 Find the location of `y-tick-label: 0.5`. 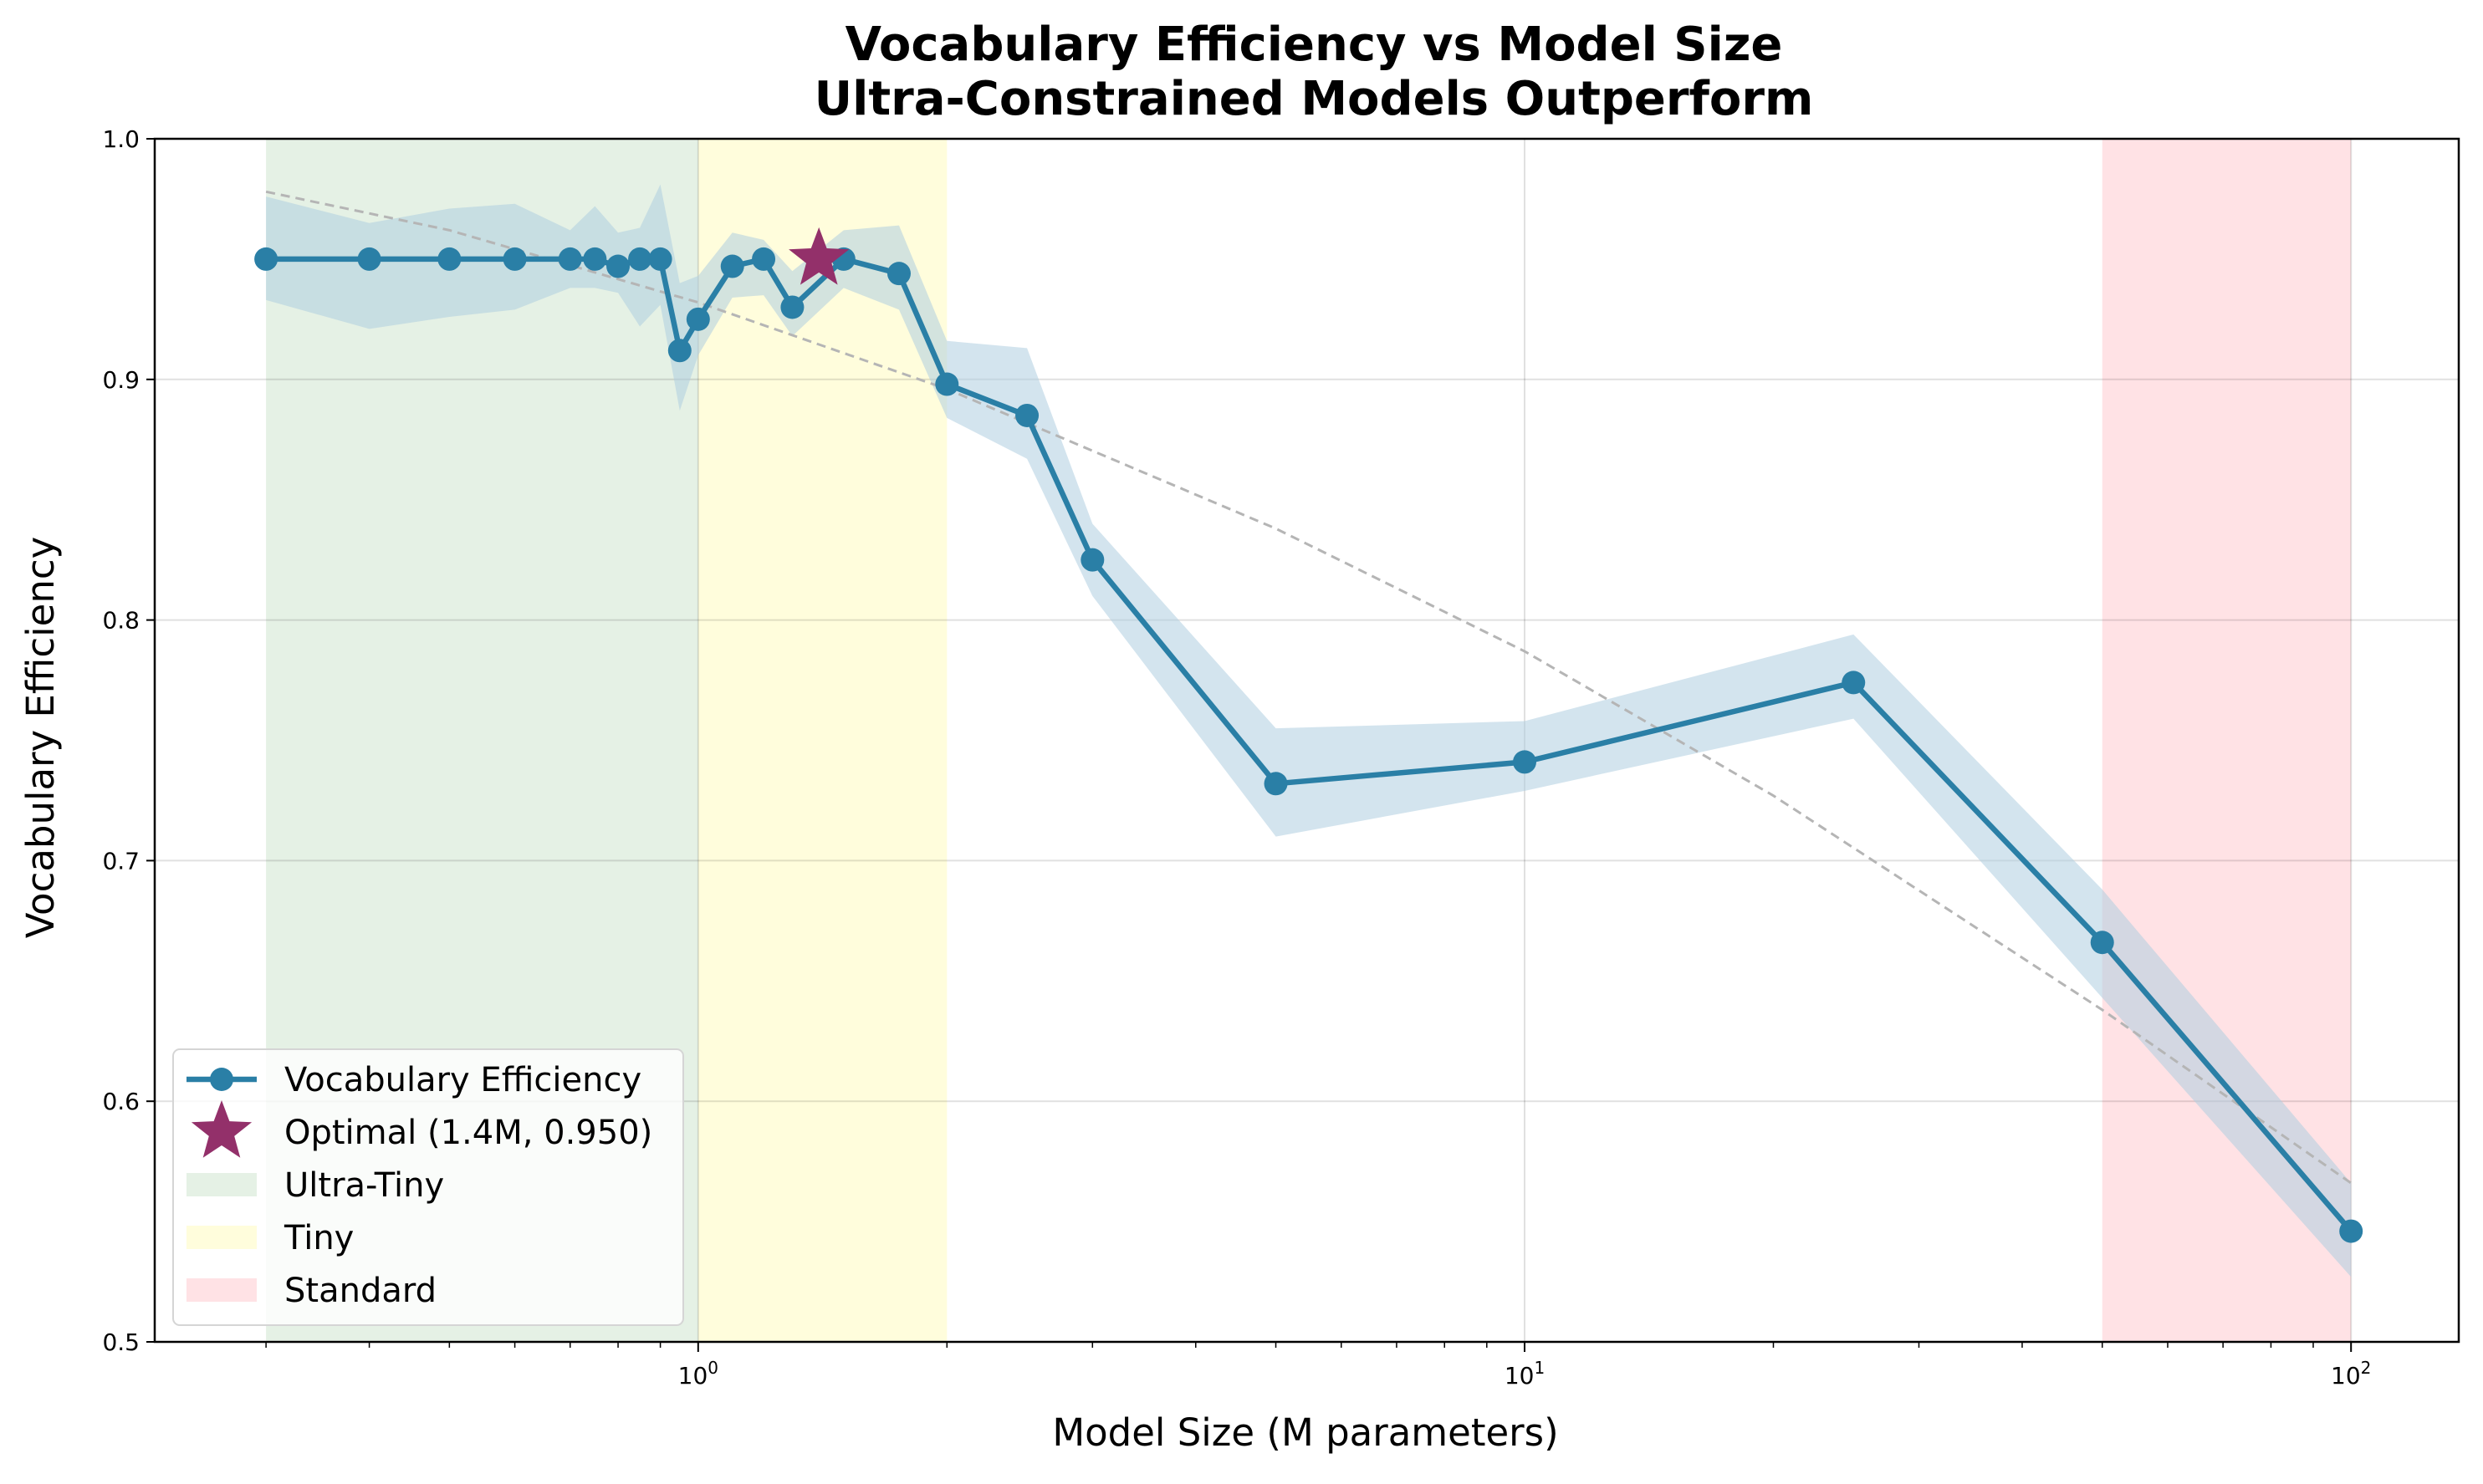

y-tick-label: 0.5 is located at coordinates (121, 1342).